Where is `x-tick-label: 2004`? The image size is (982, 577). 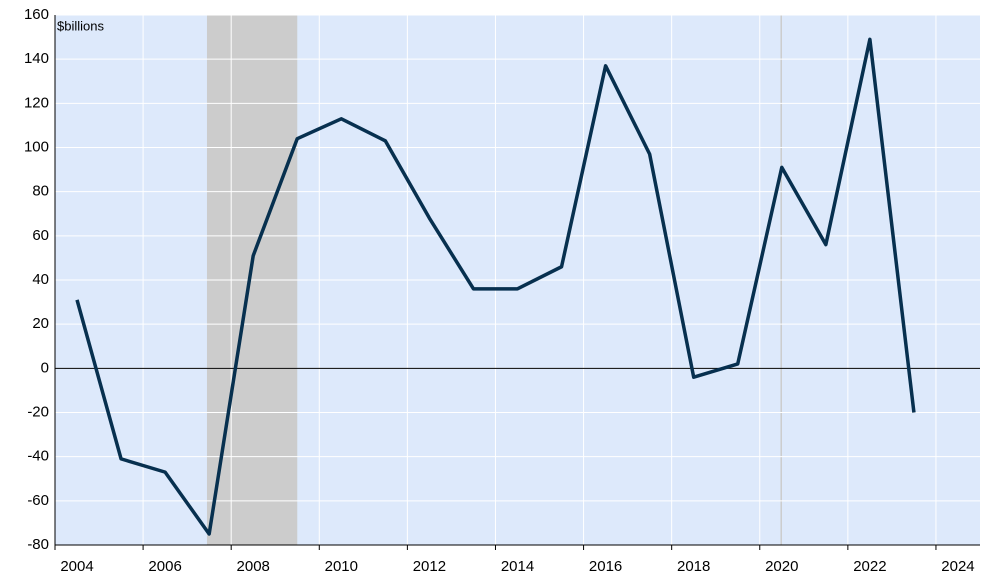
x-tick-label: 2004 is located at coordinates (76, 566).